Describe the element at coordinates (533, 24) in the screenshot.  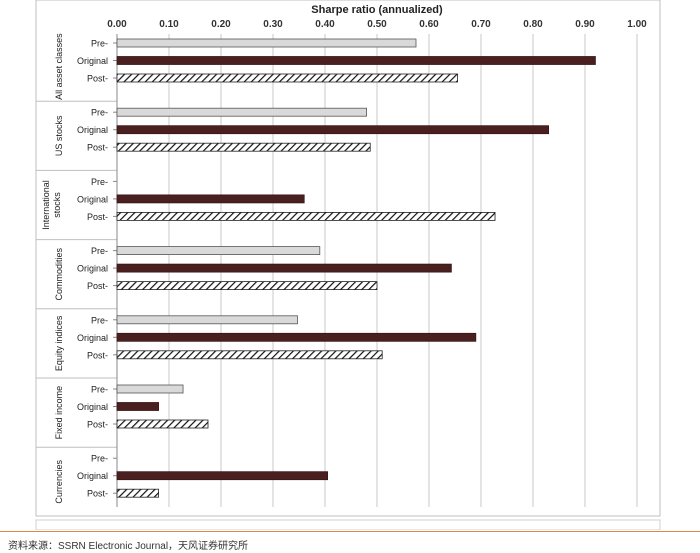
I see `x-tick-label: 0.80` at that location.